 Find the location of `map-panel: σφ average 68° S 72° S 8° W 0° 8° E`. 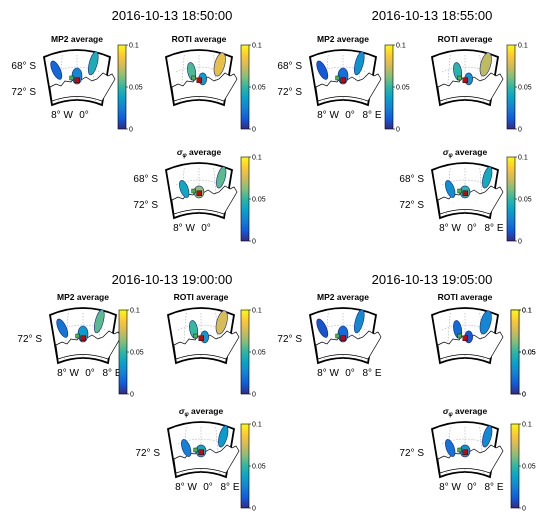

map-panel: σφ average 68° S 72° S 8° W 0° 8° E is located at coordinates (451, 190).